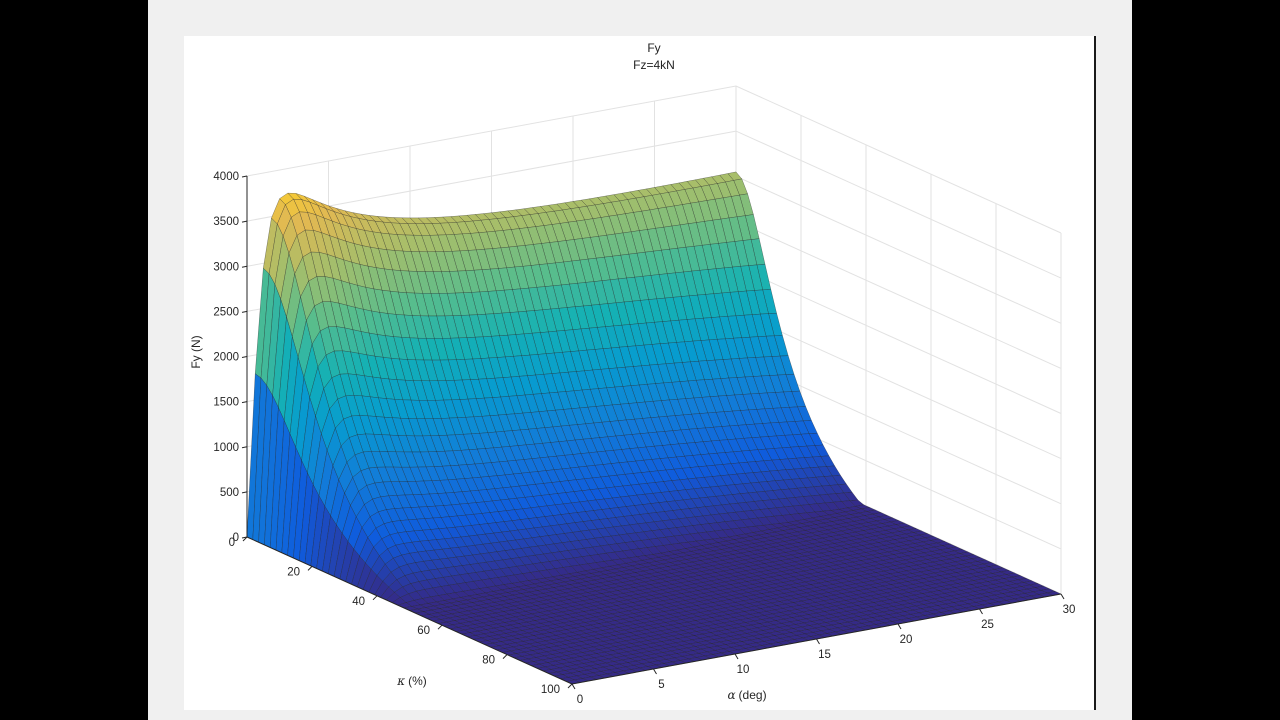 This screenshot has height=720, width=1280. What do you see at coordinates (358, 602) in the screenshot?
I see `kappa-tick-label: 40` at bounding box center [358, 602].